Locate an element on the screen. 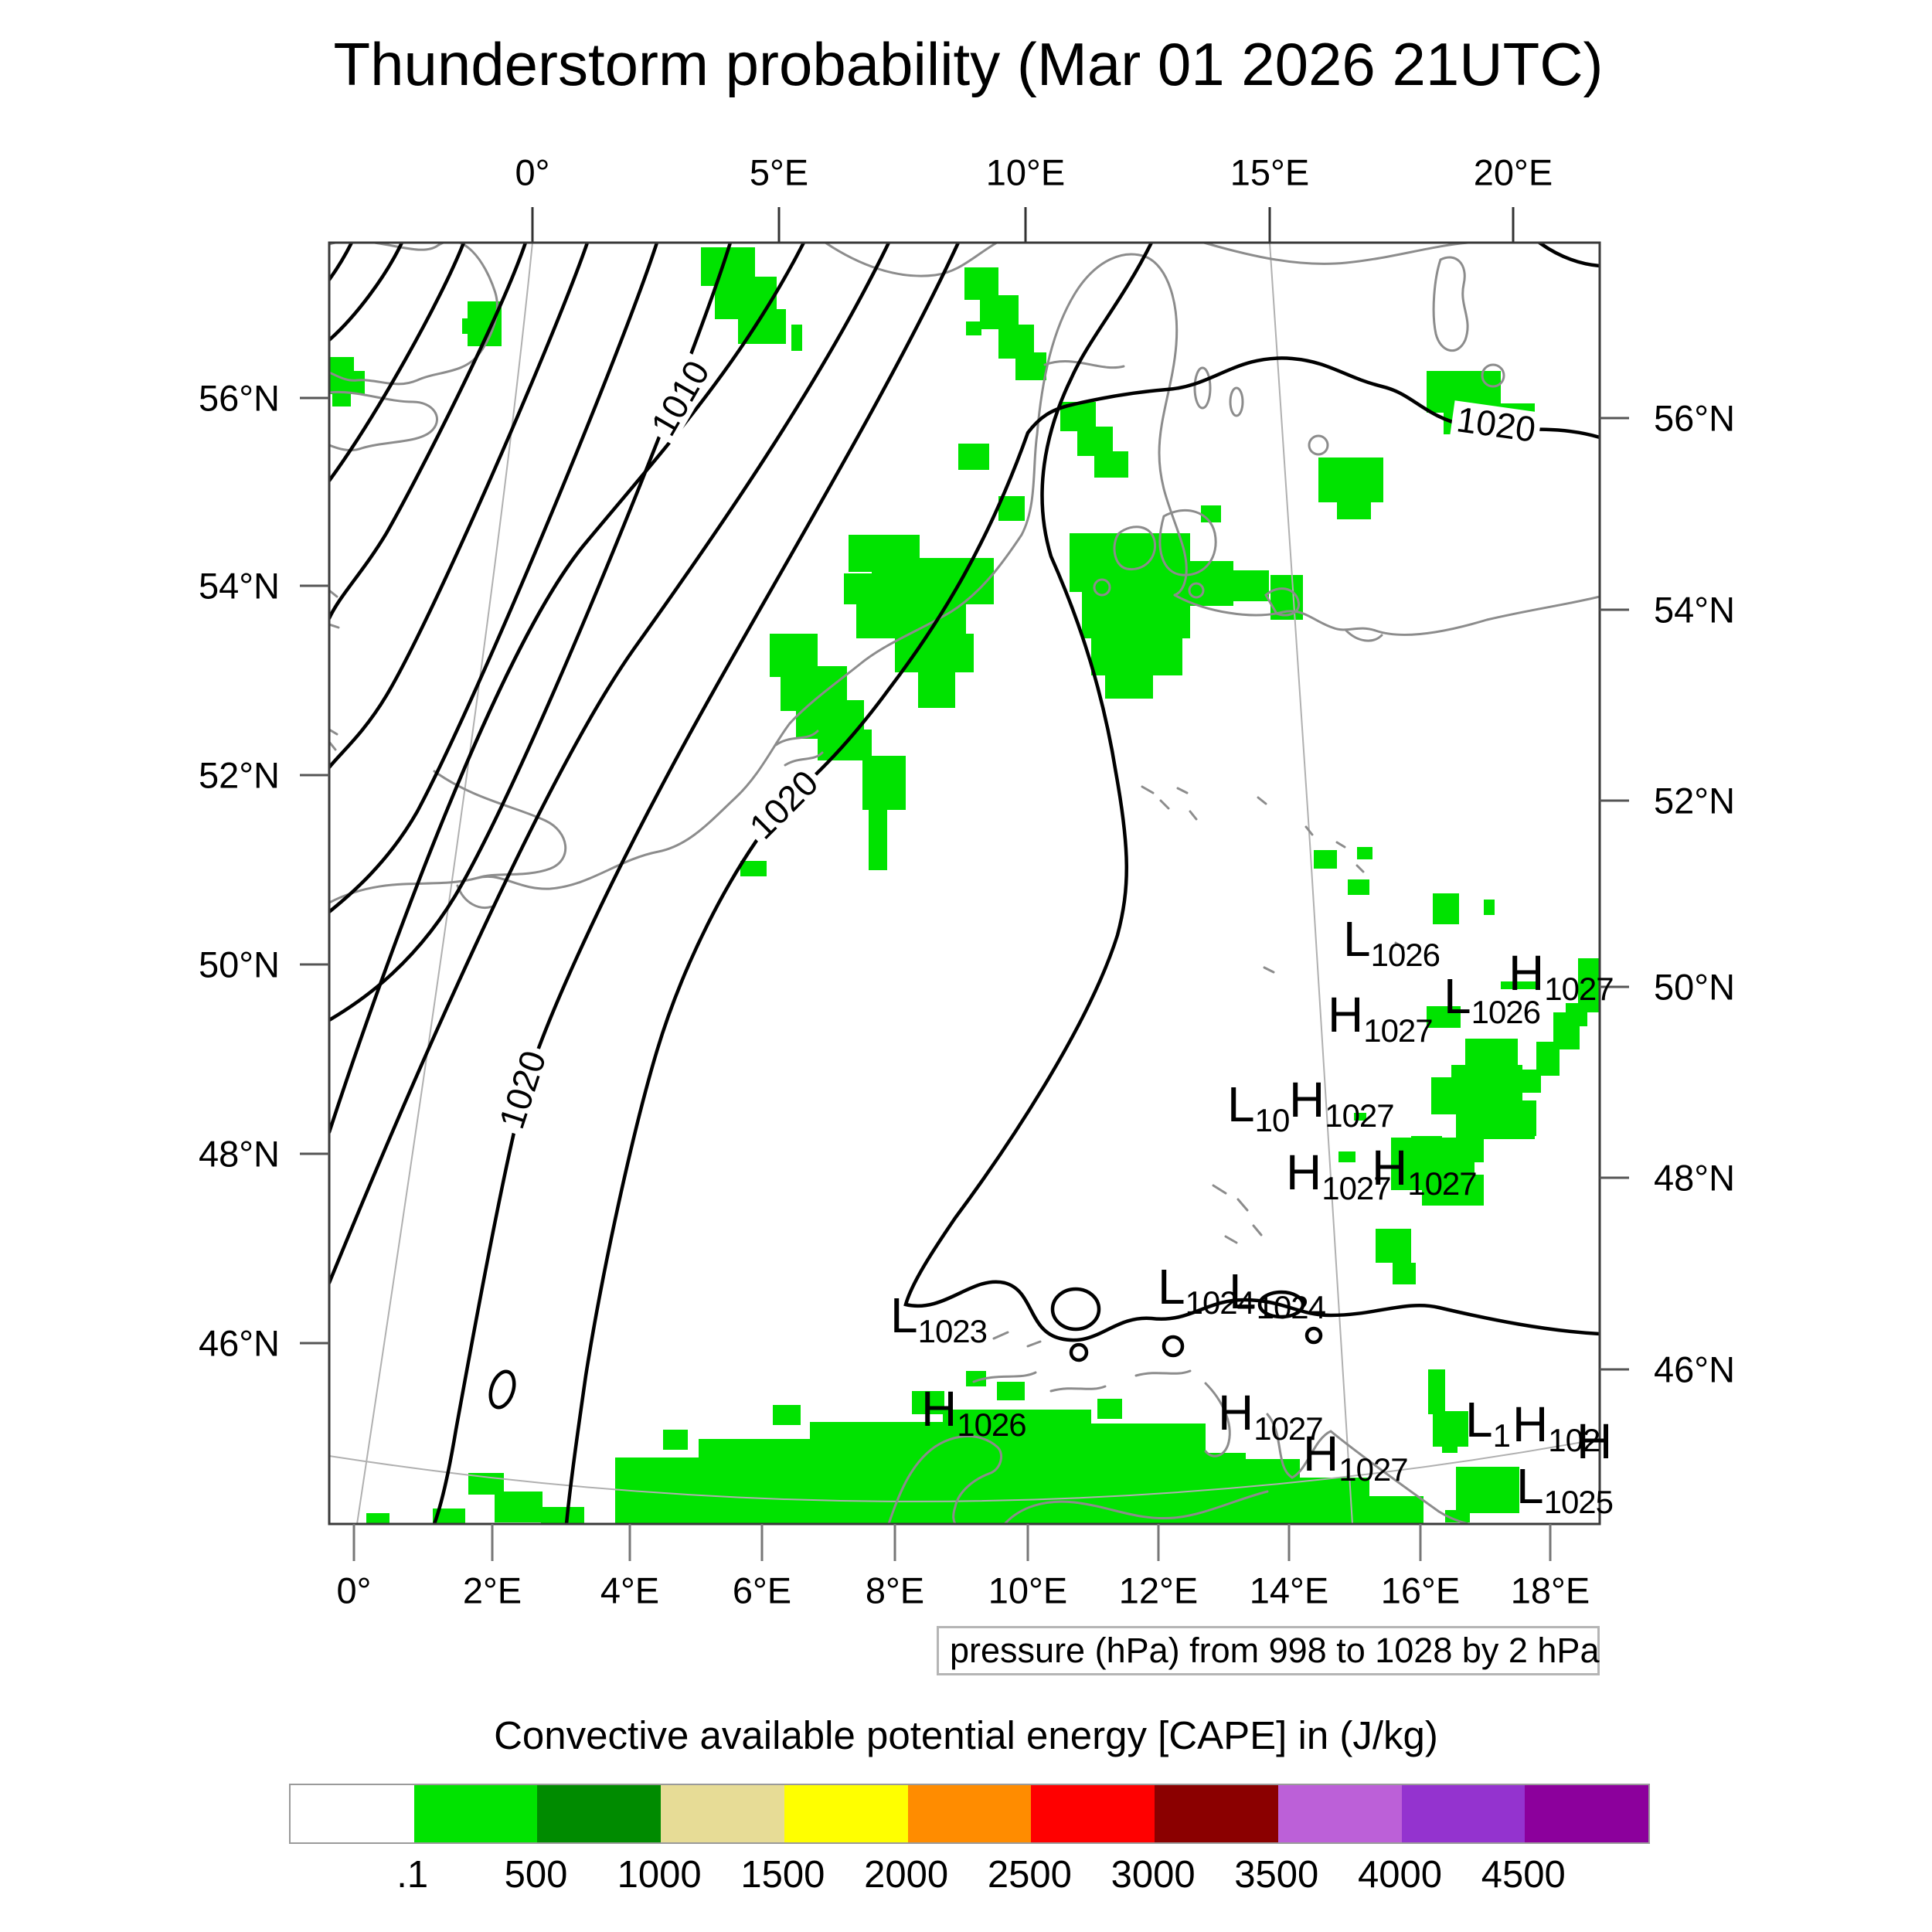  pressure-center-value: 1025 is located at coordinates (1579, 1502).